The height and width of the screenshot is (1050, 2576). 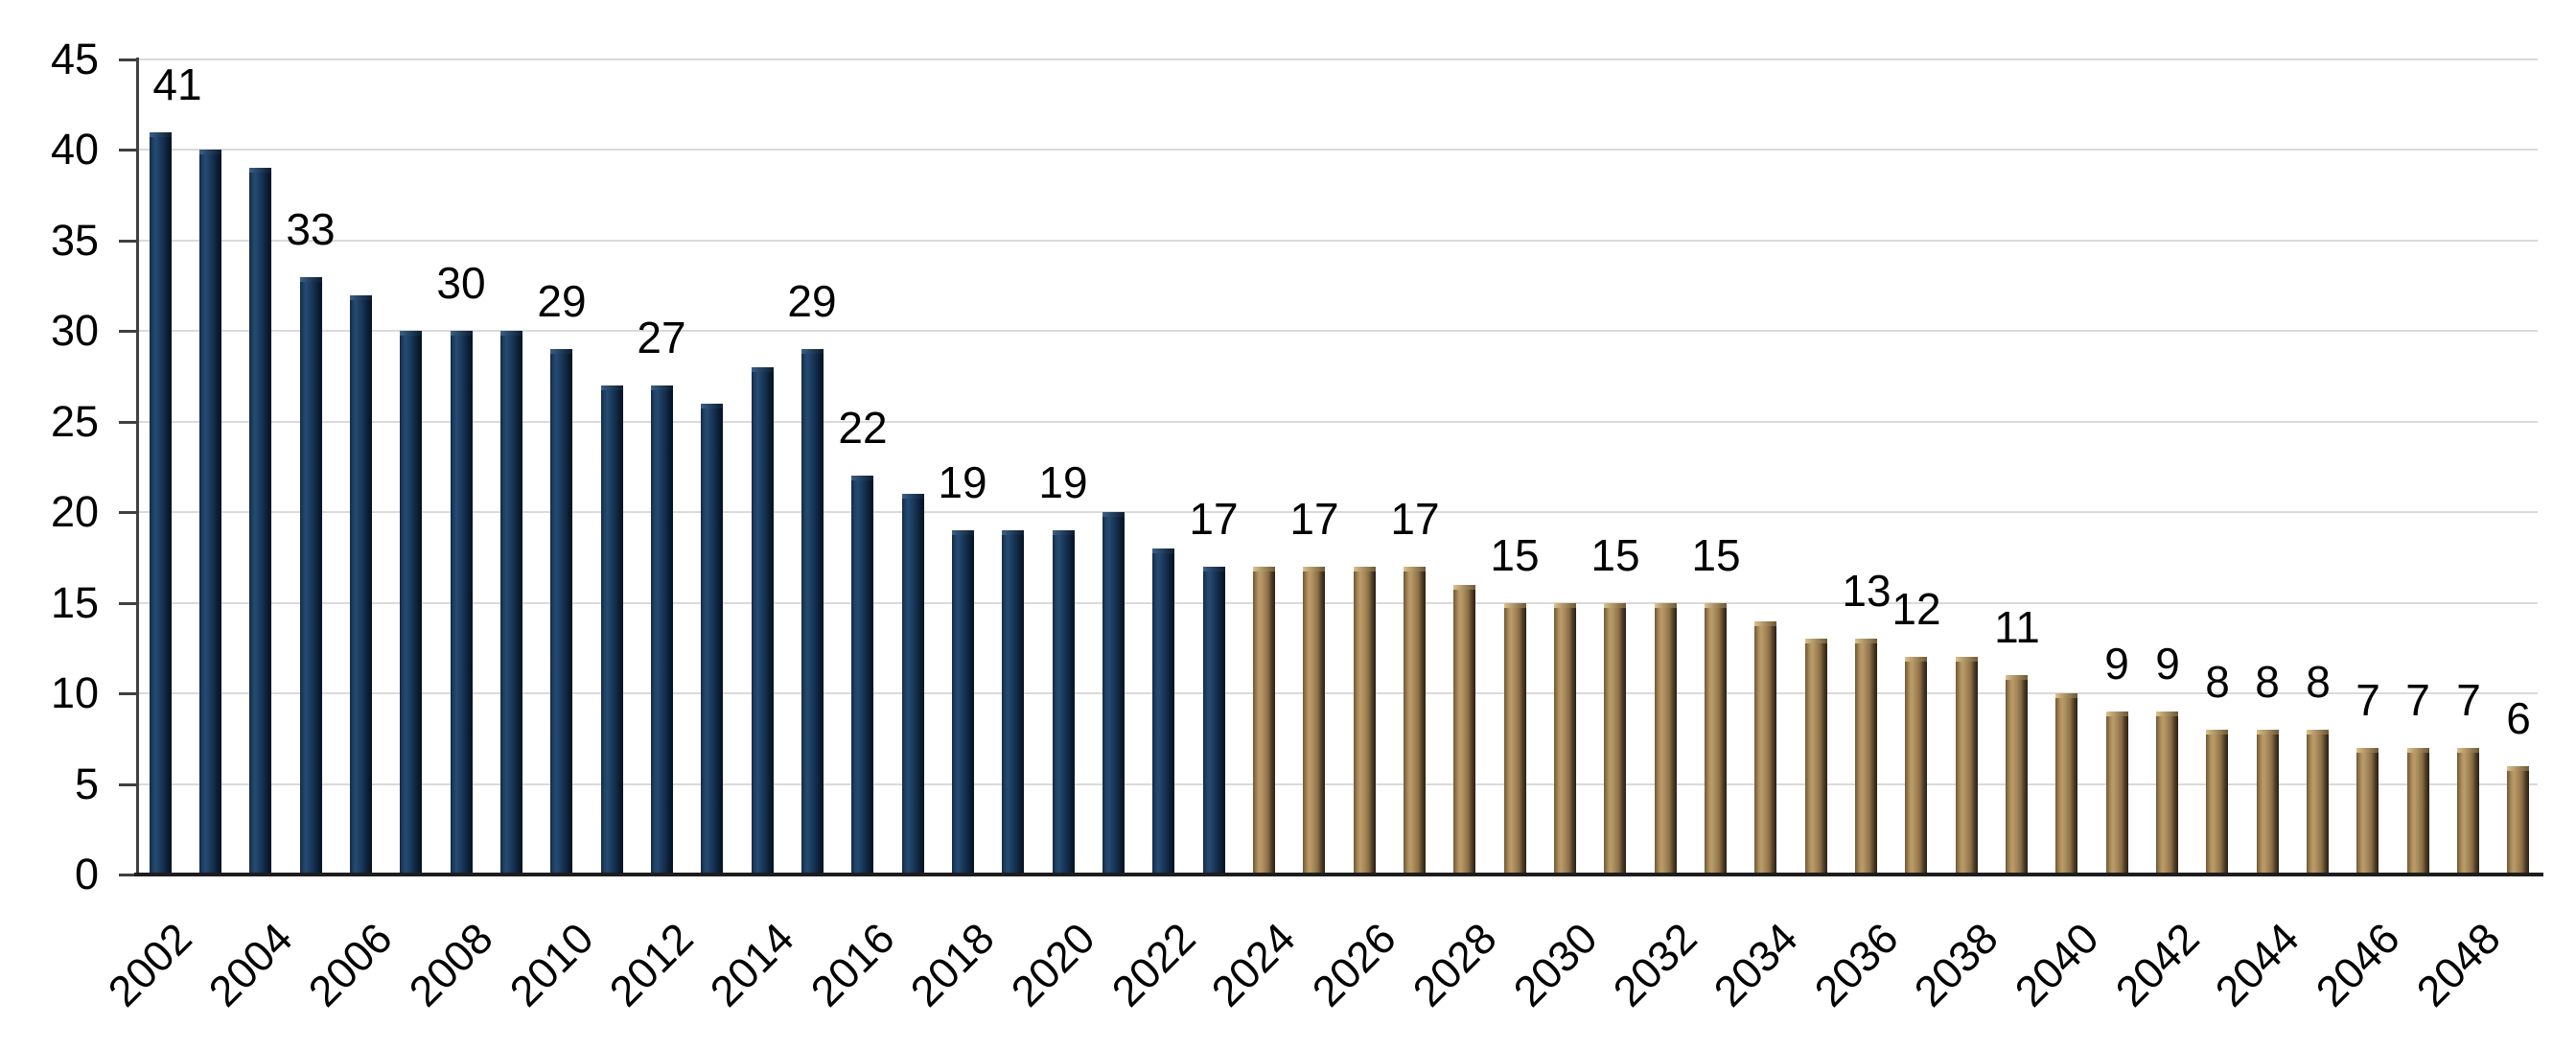 I want to click on bar-value-label-2005: 33, so click(x=311, y=229).